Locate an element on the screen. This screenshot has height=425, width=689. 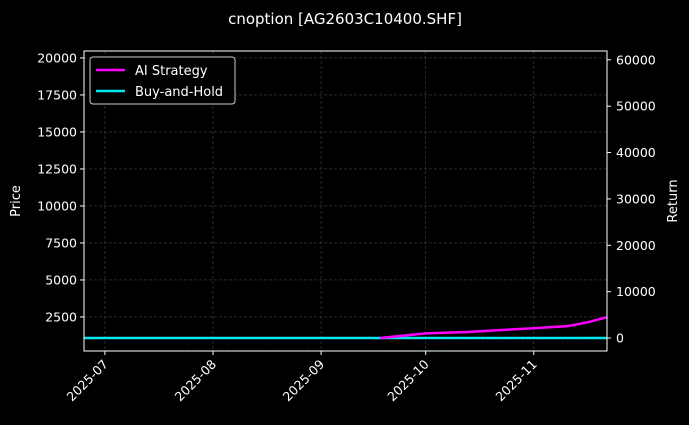
y-tick-label-left: 5000 is located at coordinates (61, 279).